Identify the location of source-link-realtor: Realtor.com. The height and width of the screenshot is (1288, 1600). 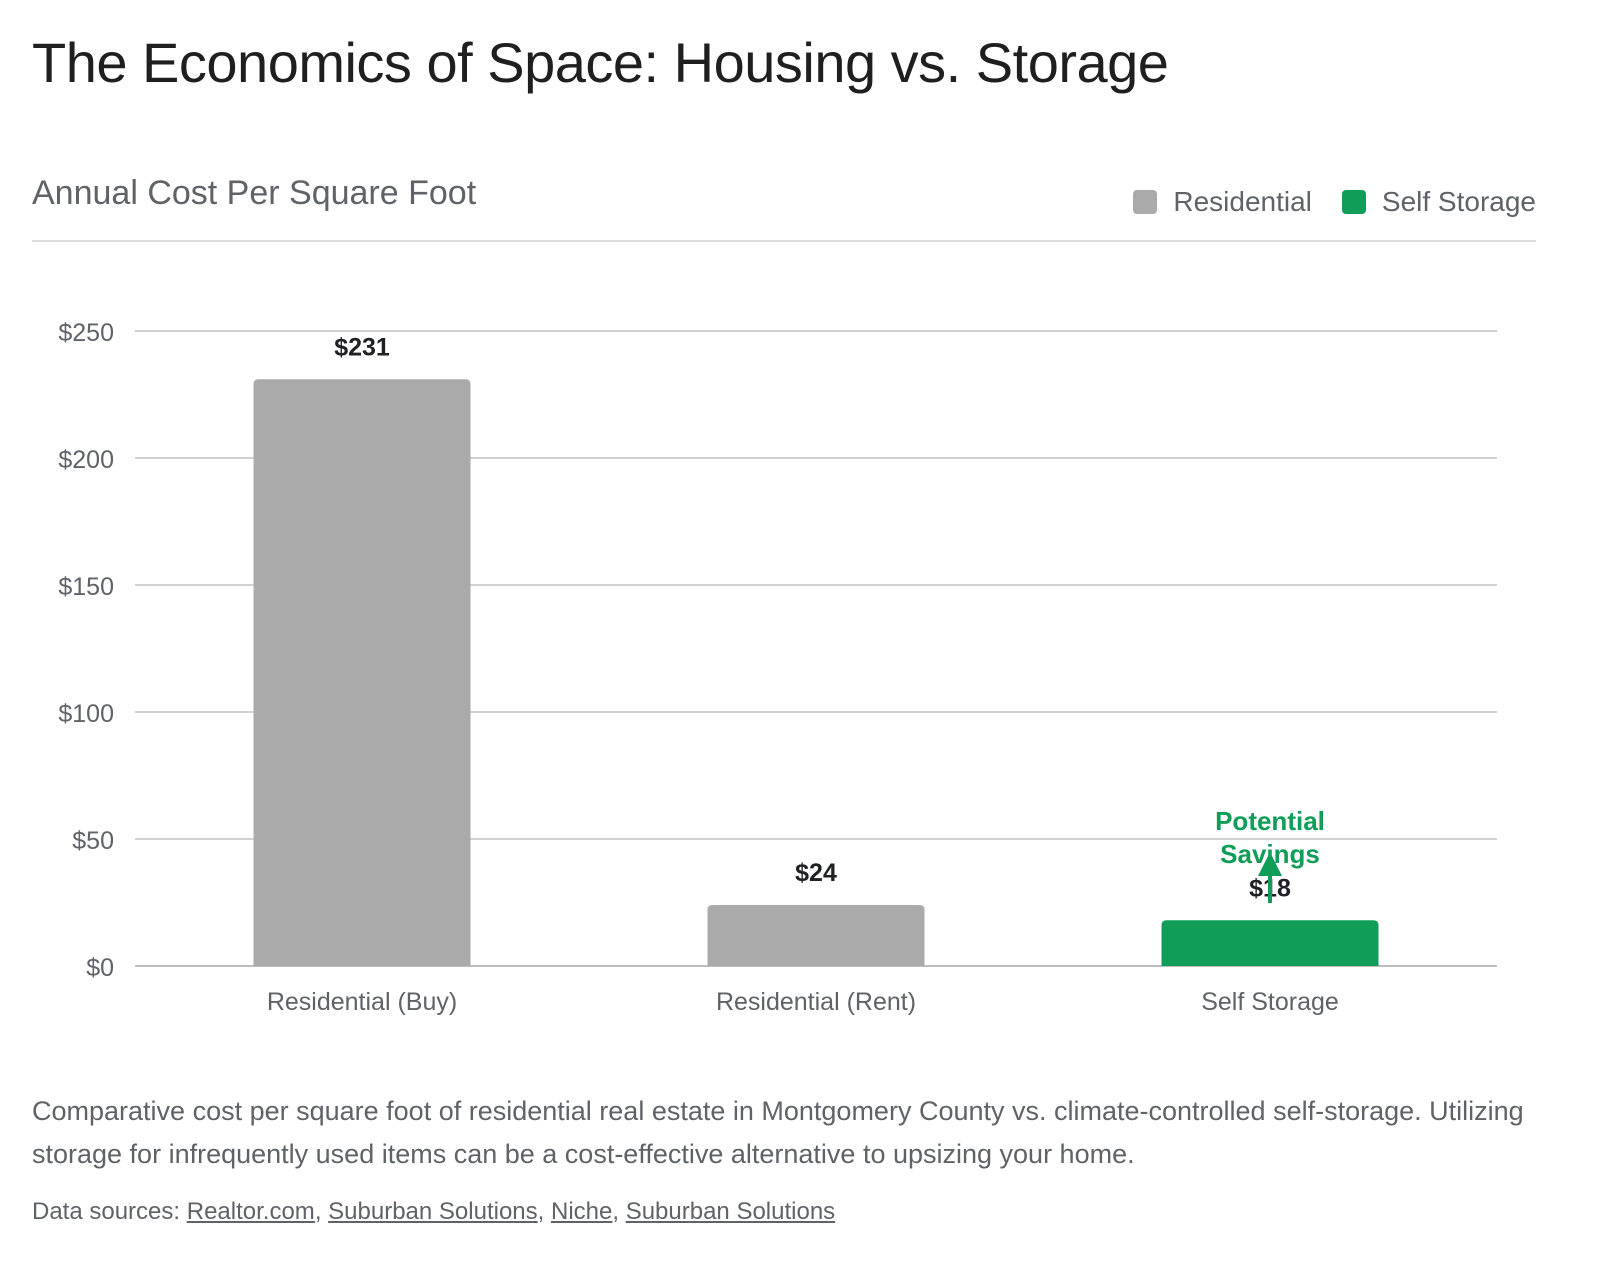
(250, 1211).